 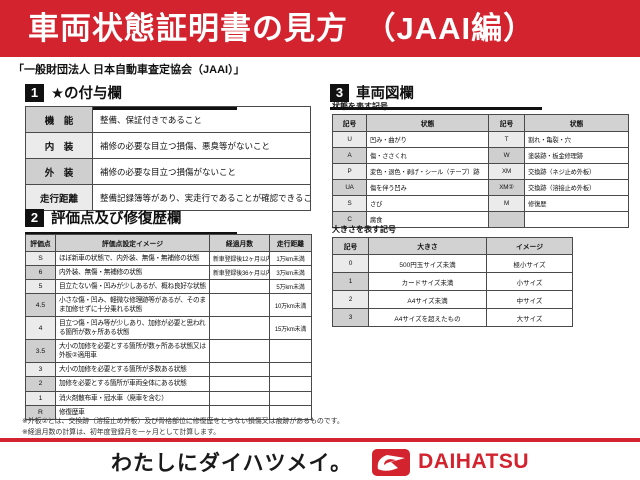 I want to click on cell-symbol: W, so click(x=506, y=155).